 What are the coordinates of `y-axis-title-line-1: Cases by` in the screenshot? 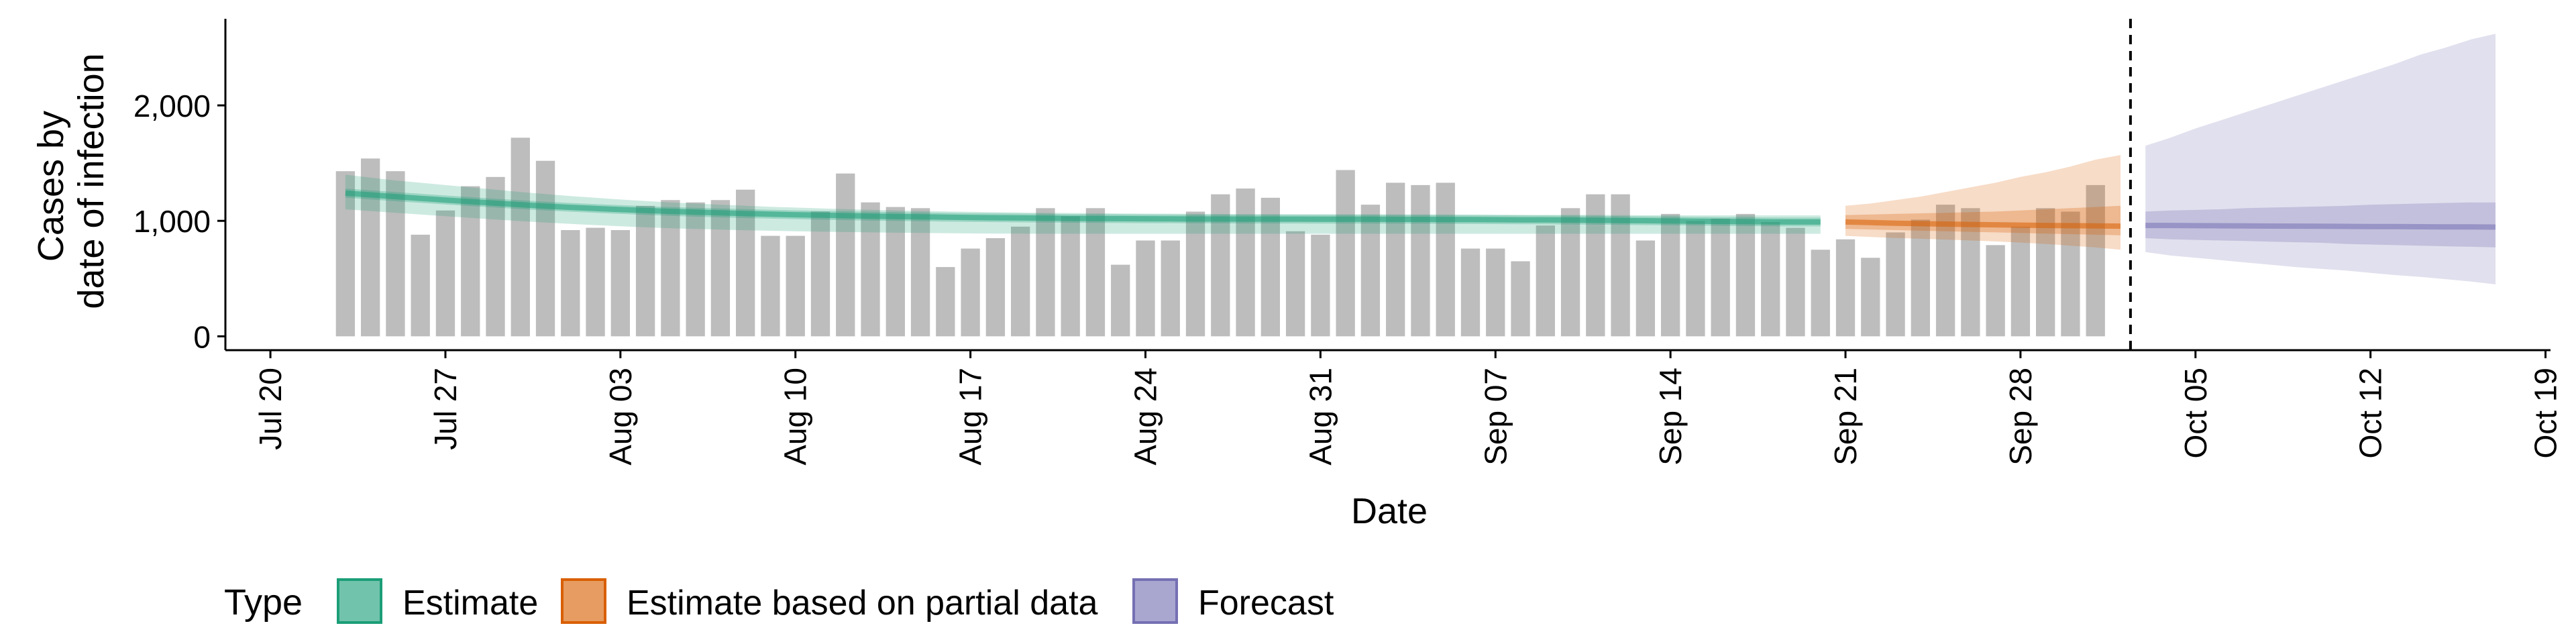 It's located at (51, 186).